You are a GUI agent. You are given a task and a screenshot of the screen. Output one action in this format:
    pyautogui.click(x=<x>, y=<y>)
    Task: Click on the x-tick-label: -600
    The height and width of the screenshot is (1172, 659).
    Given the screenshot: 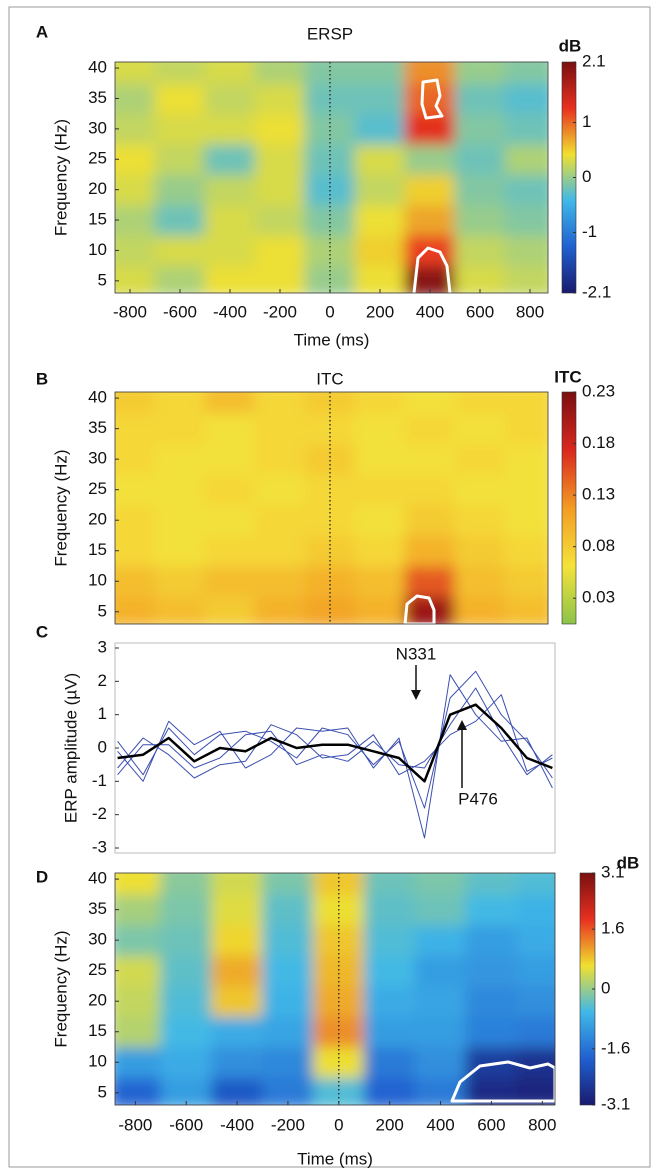 What is the action you would take?
    pyautogui.click(x=180, y=311)
    